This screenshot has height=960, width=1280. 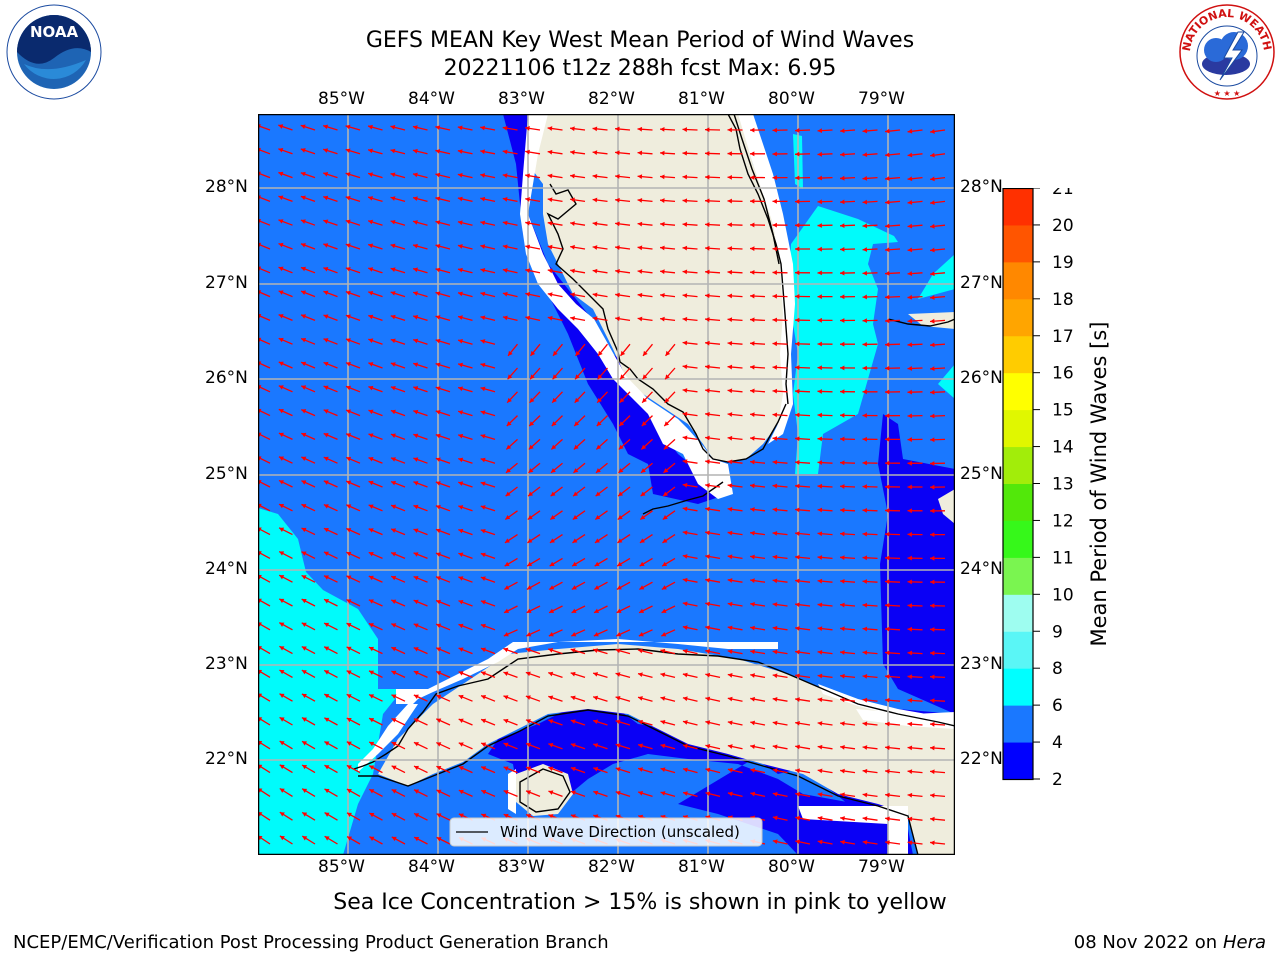 What do you see at coordinates (1063, 193) in the screenshot?
I see `colorbar-tick-label: 21` at bounding box center [1063, 193].